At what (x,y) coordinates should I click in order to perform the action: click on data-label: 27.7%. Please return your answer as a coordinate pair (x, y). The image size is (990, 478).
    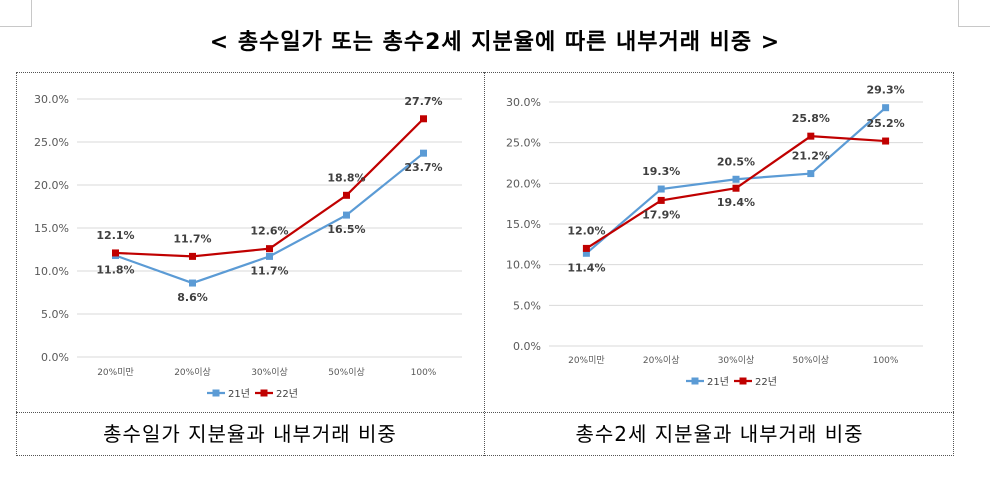
    Looking at the image, I should click on (423, 101).